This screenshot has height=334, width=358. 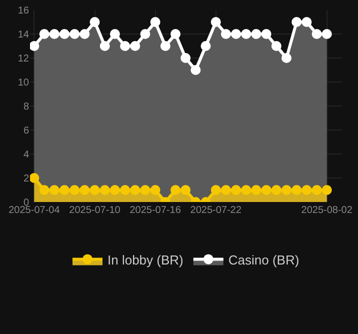 I want to click on x-tick-label: 2025-07-22, so click(x=216, y=210).